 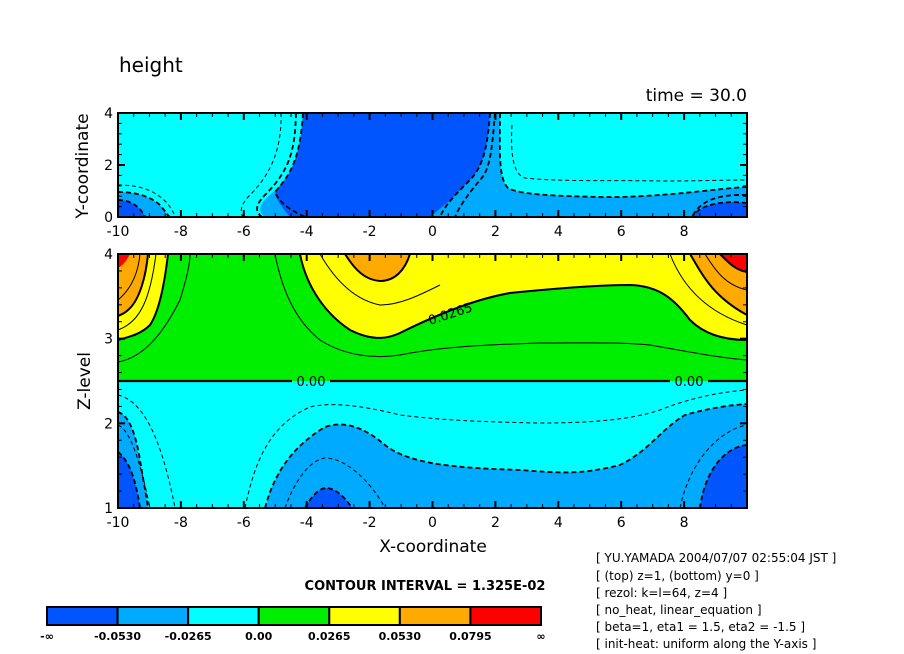 I want to click on bottom-y-axis-label: Z-level, so click(x=85, y=381).